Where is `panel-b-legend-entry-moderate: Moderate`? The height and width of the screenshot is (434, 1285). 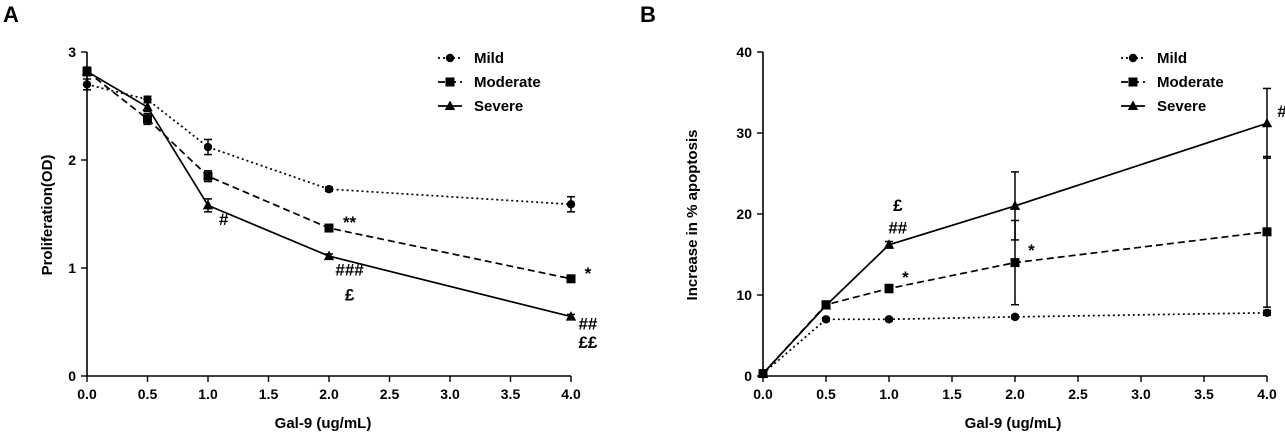
panel-b-legend-entry-moderate: Moderate is located at coordinates (1172, 82).